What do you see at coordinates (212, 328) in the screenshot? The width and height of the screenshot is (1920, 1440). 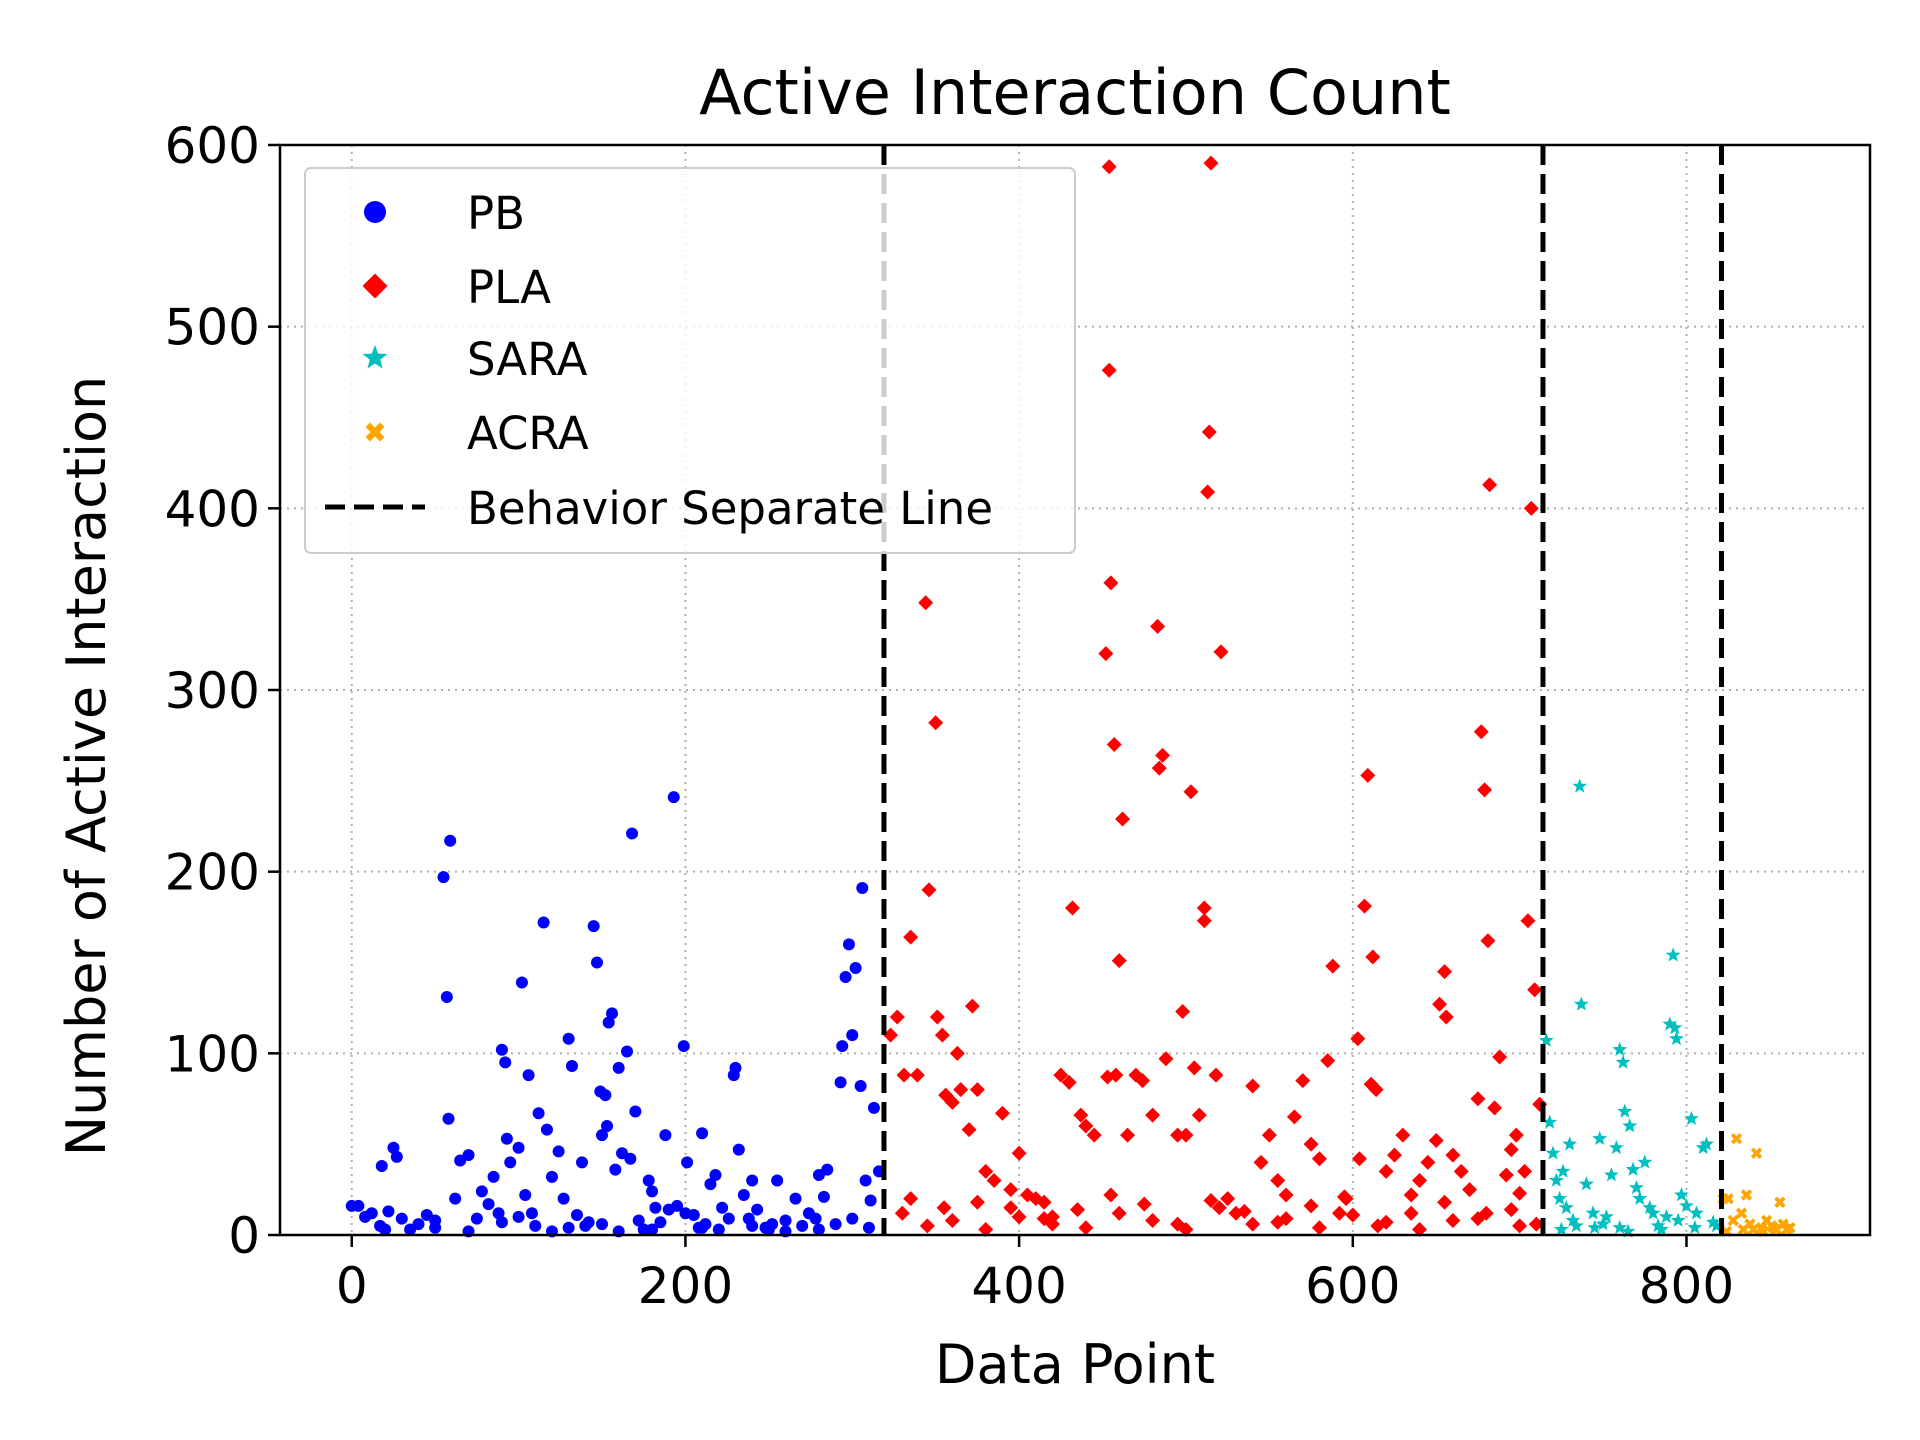 I see `y-tick-label: 500` at bounding box center [212, 328].